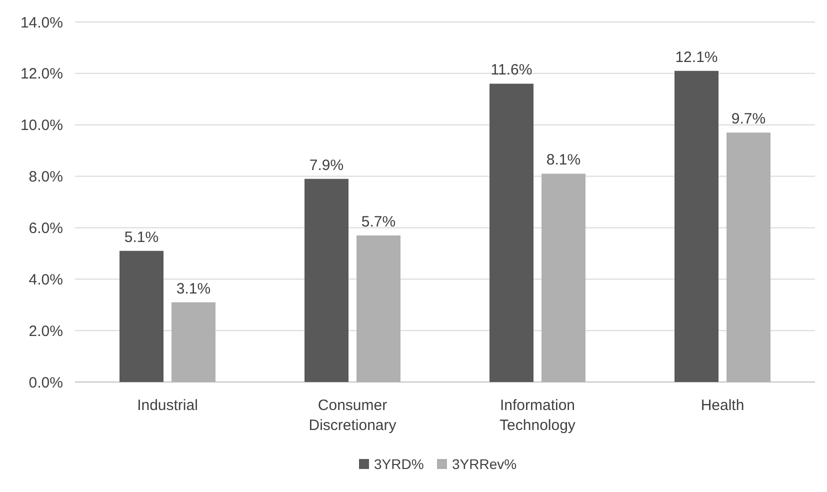 This screenshot has width=827, height=492. I want to click on x-tick-label: Health, so click(722, 405).